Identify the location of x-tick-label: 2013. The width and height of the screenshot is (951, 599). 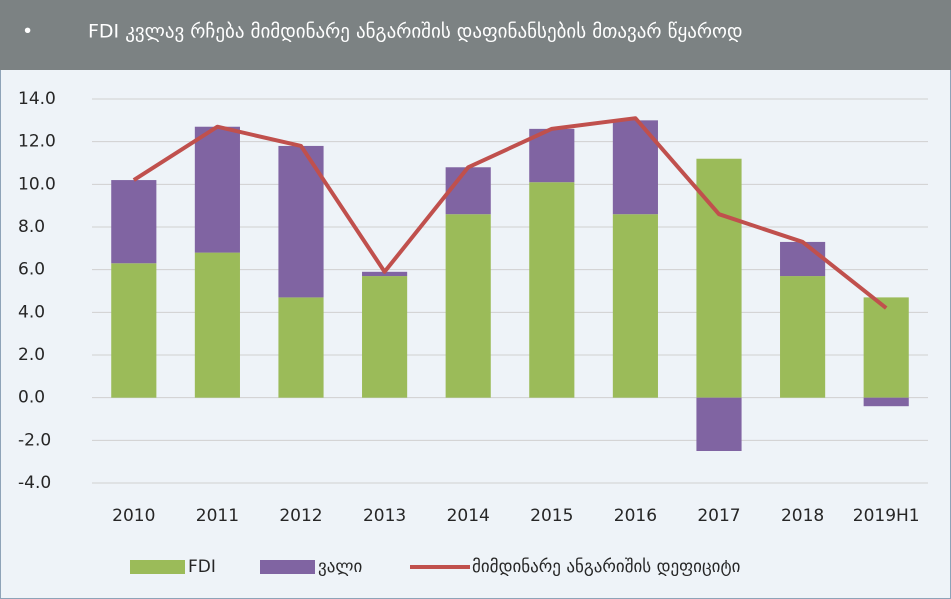
(384, 516).